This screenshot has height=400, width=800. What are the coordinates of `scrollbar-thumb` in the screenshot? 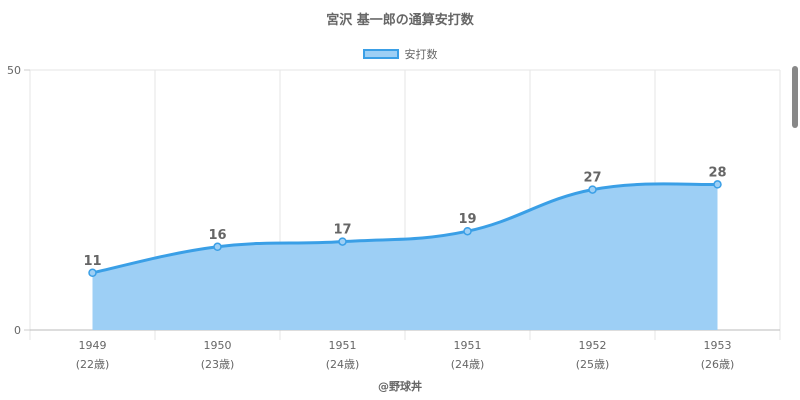 It's located at (795, 97).